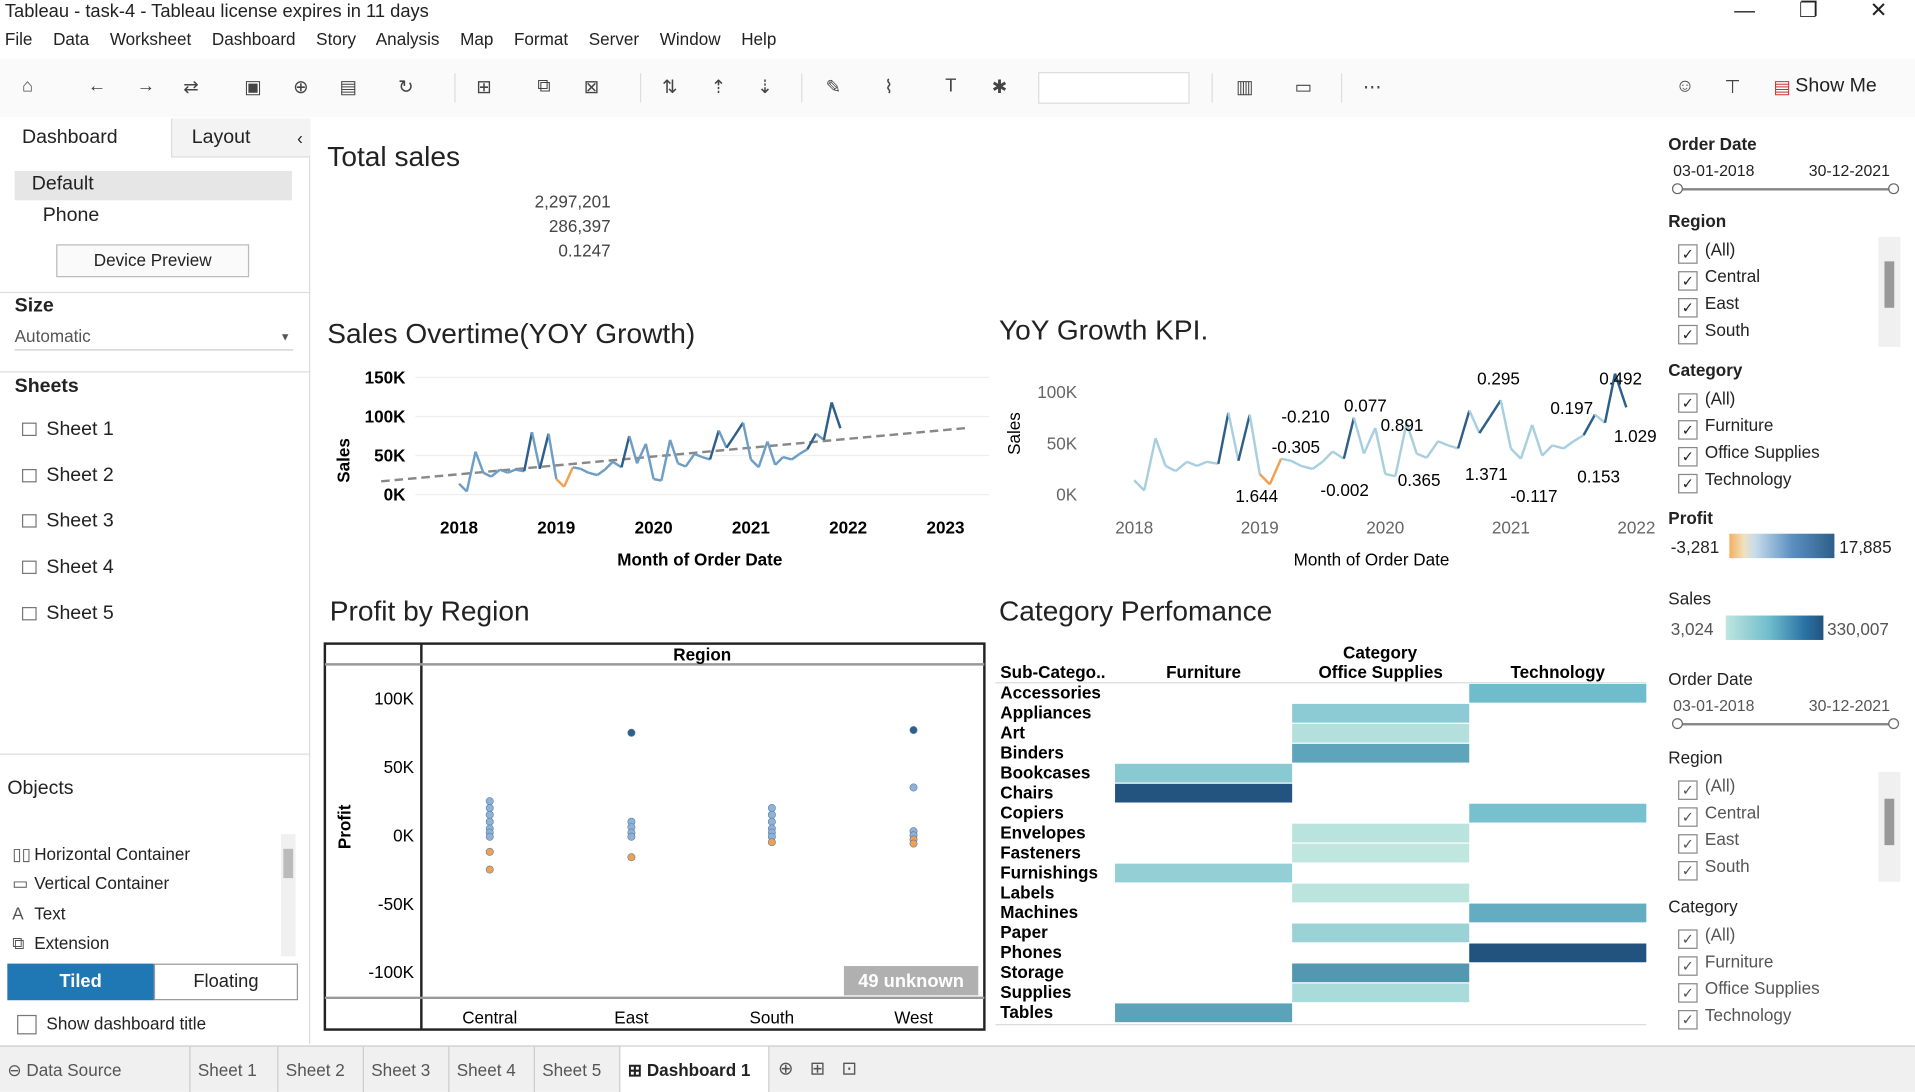 This screenshot has height=1092, width=1915. Describe the element at coordinates (253, 87) in the screenshot. I see `save-icon: ▣` at that location.